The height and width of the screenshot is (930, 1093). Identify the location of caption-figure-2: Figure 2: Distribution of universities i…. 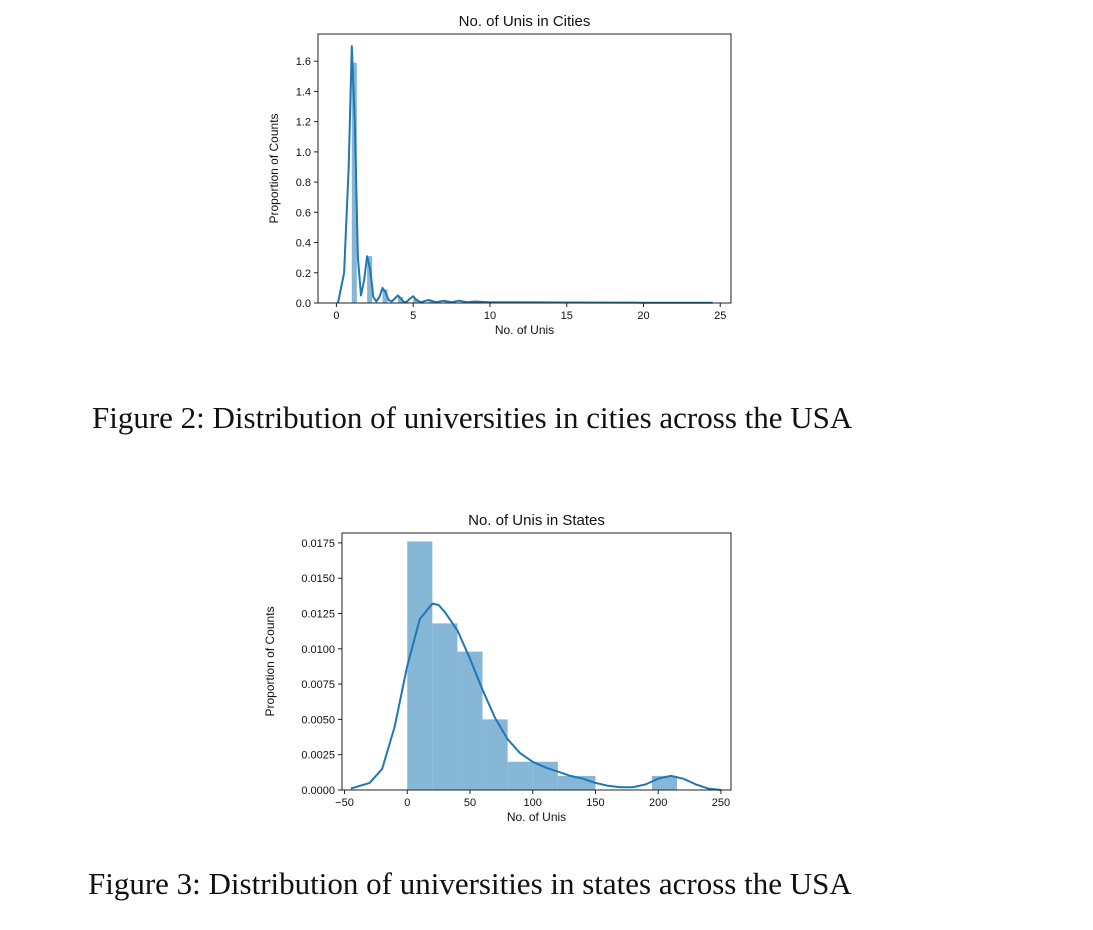
(472, 417).